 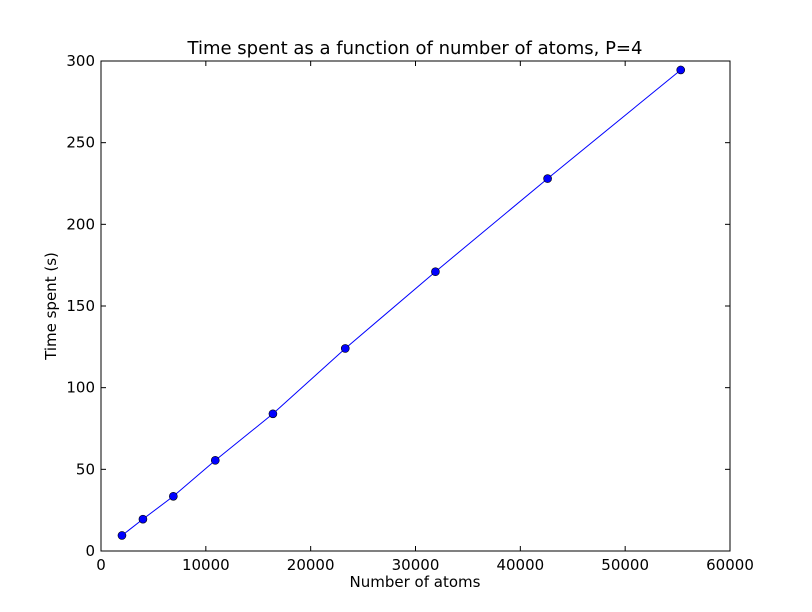 What do you see at coordinates (51, 306) in the screenshot?
I see `y-axis-label: Time spent (s)` at bounding box center [51, 306].